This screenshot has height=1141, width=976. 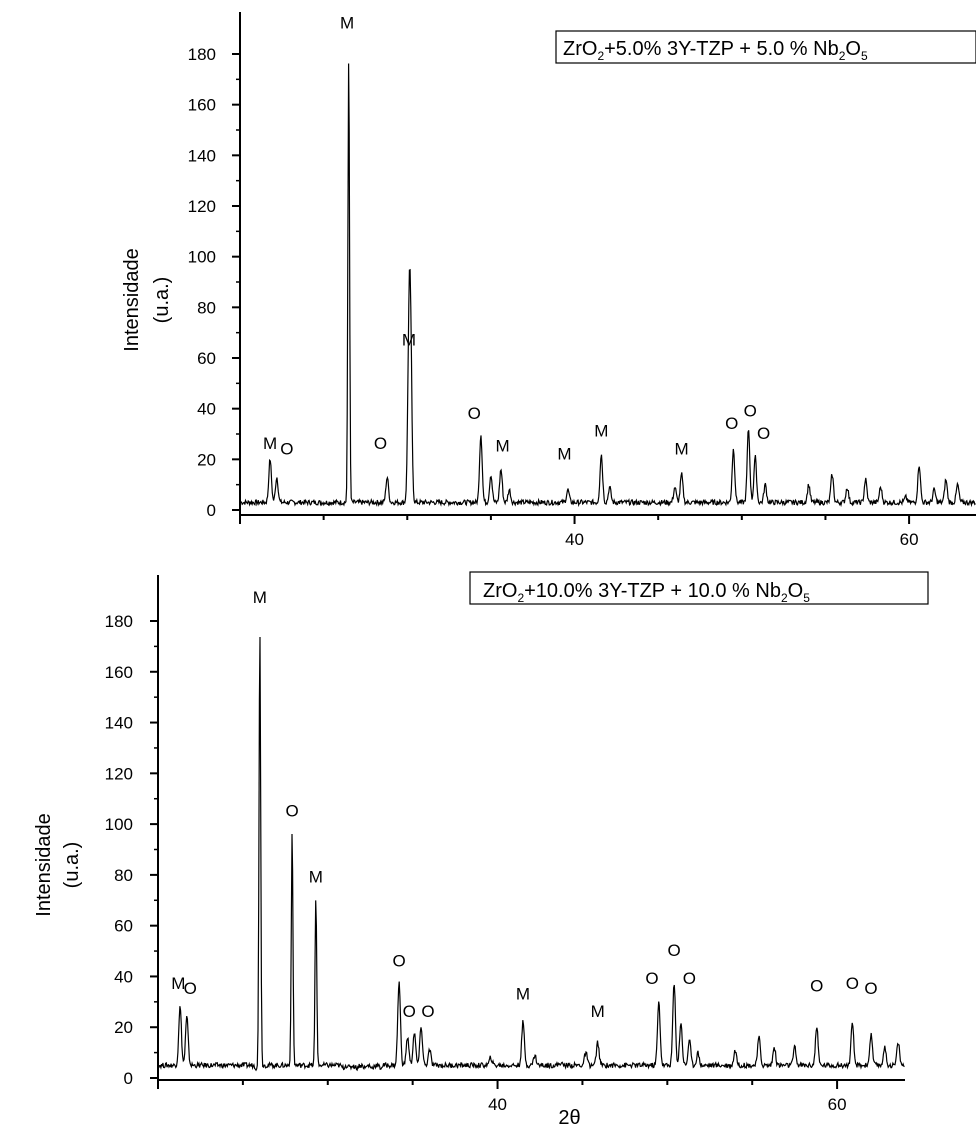 I want to click on chart-title: ZrO2+10.0% 3Y-TZP + 10.0 % Nb2O5, so click(x=646, y=592).